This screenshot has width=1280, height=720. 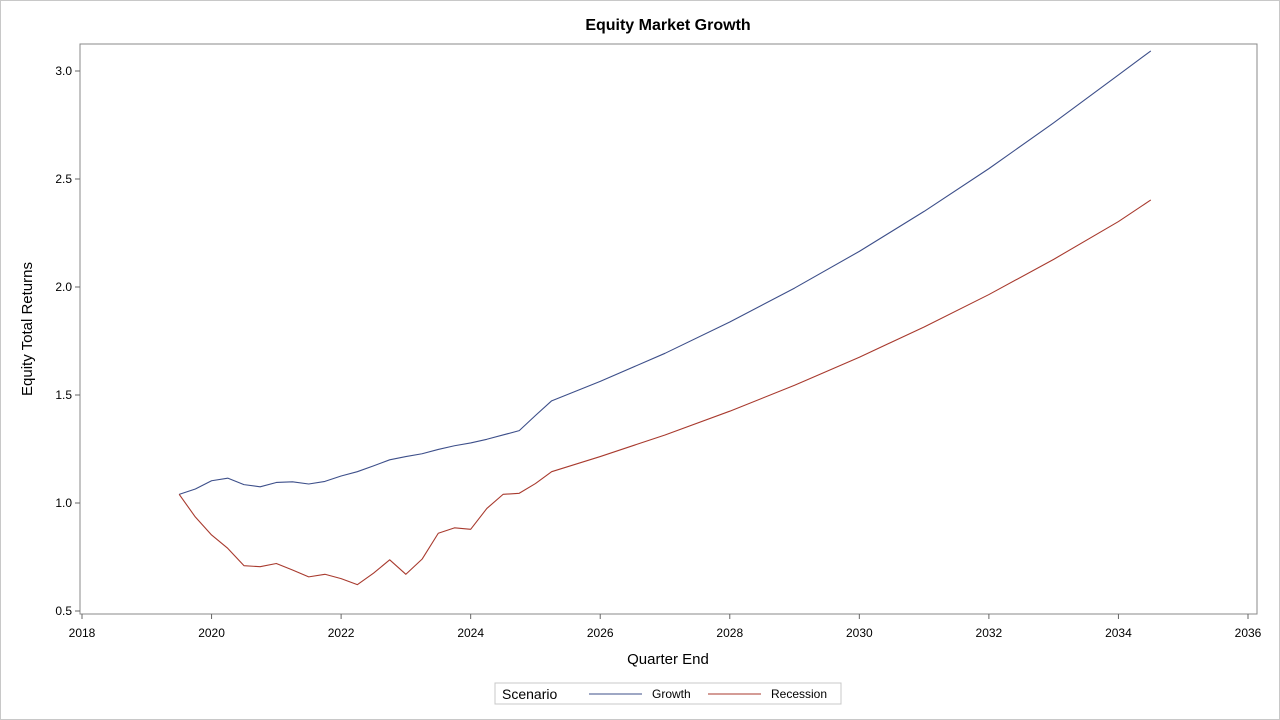 I want to click on y-axis-label: Equity Total Returns, so click(x=27, y=329).